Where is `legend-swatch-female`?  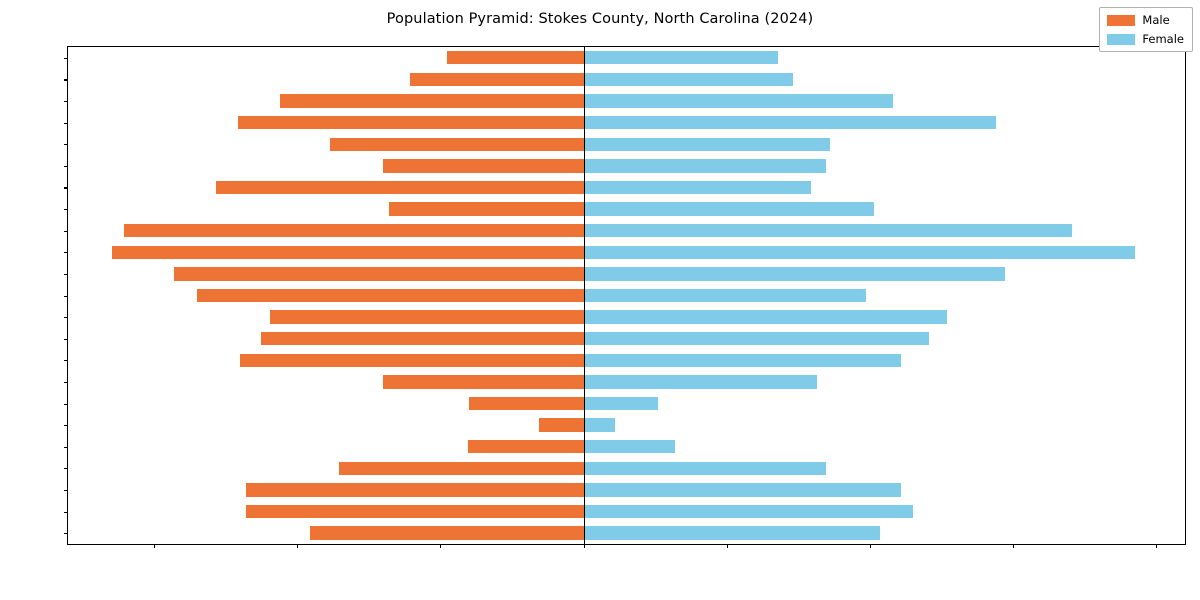
legend-swatch-female is located at coordinates (1121, 39).